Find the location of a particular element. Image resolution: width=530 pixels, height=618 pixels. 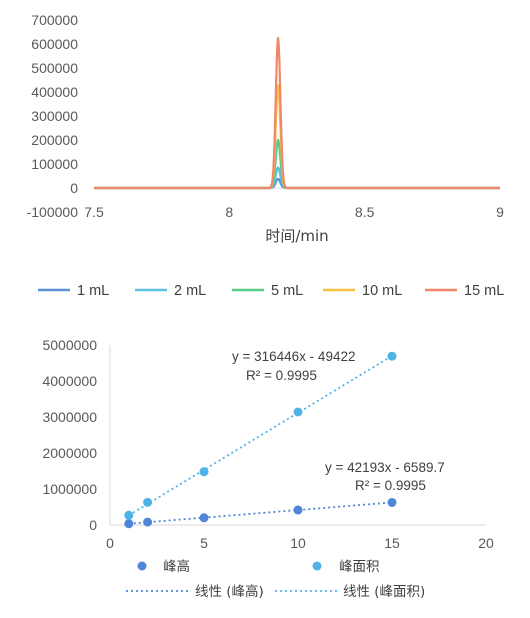

calibration-trendlines is located at coordinates (260, 440).